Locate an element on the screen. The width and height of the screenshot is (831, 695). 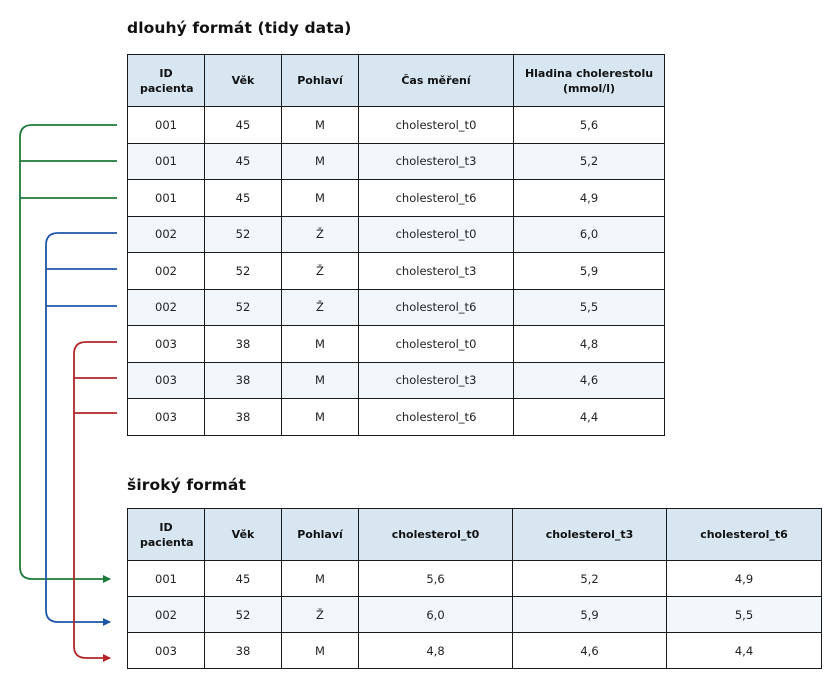
cell-t3: 5,2 is located at coordinates (589, 578).